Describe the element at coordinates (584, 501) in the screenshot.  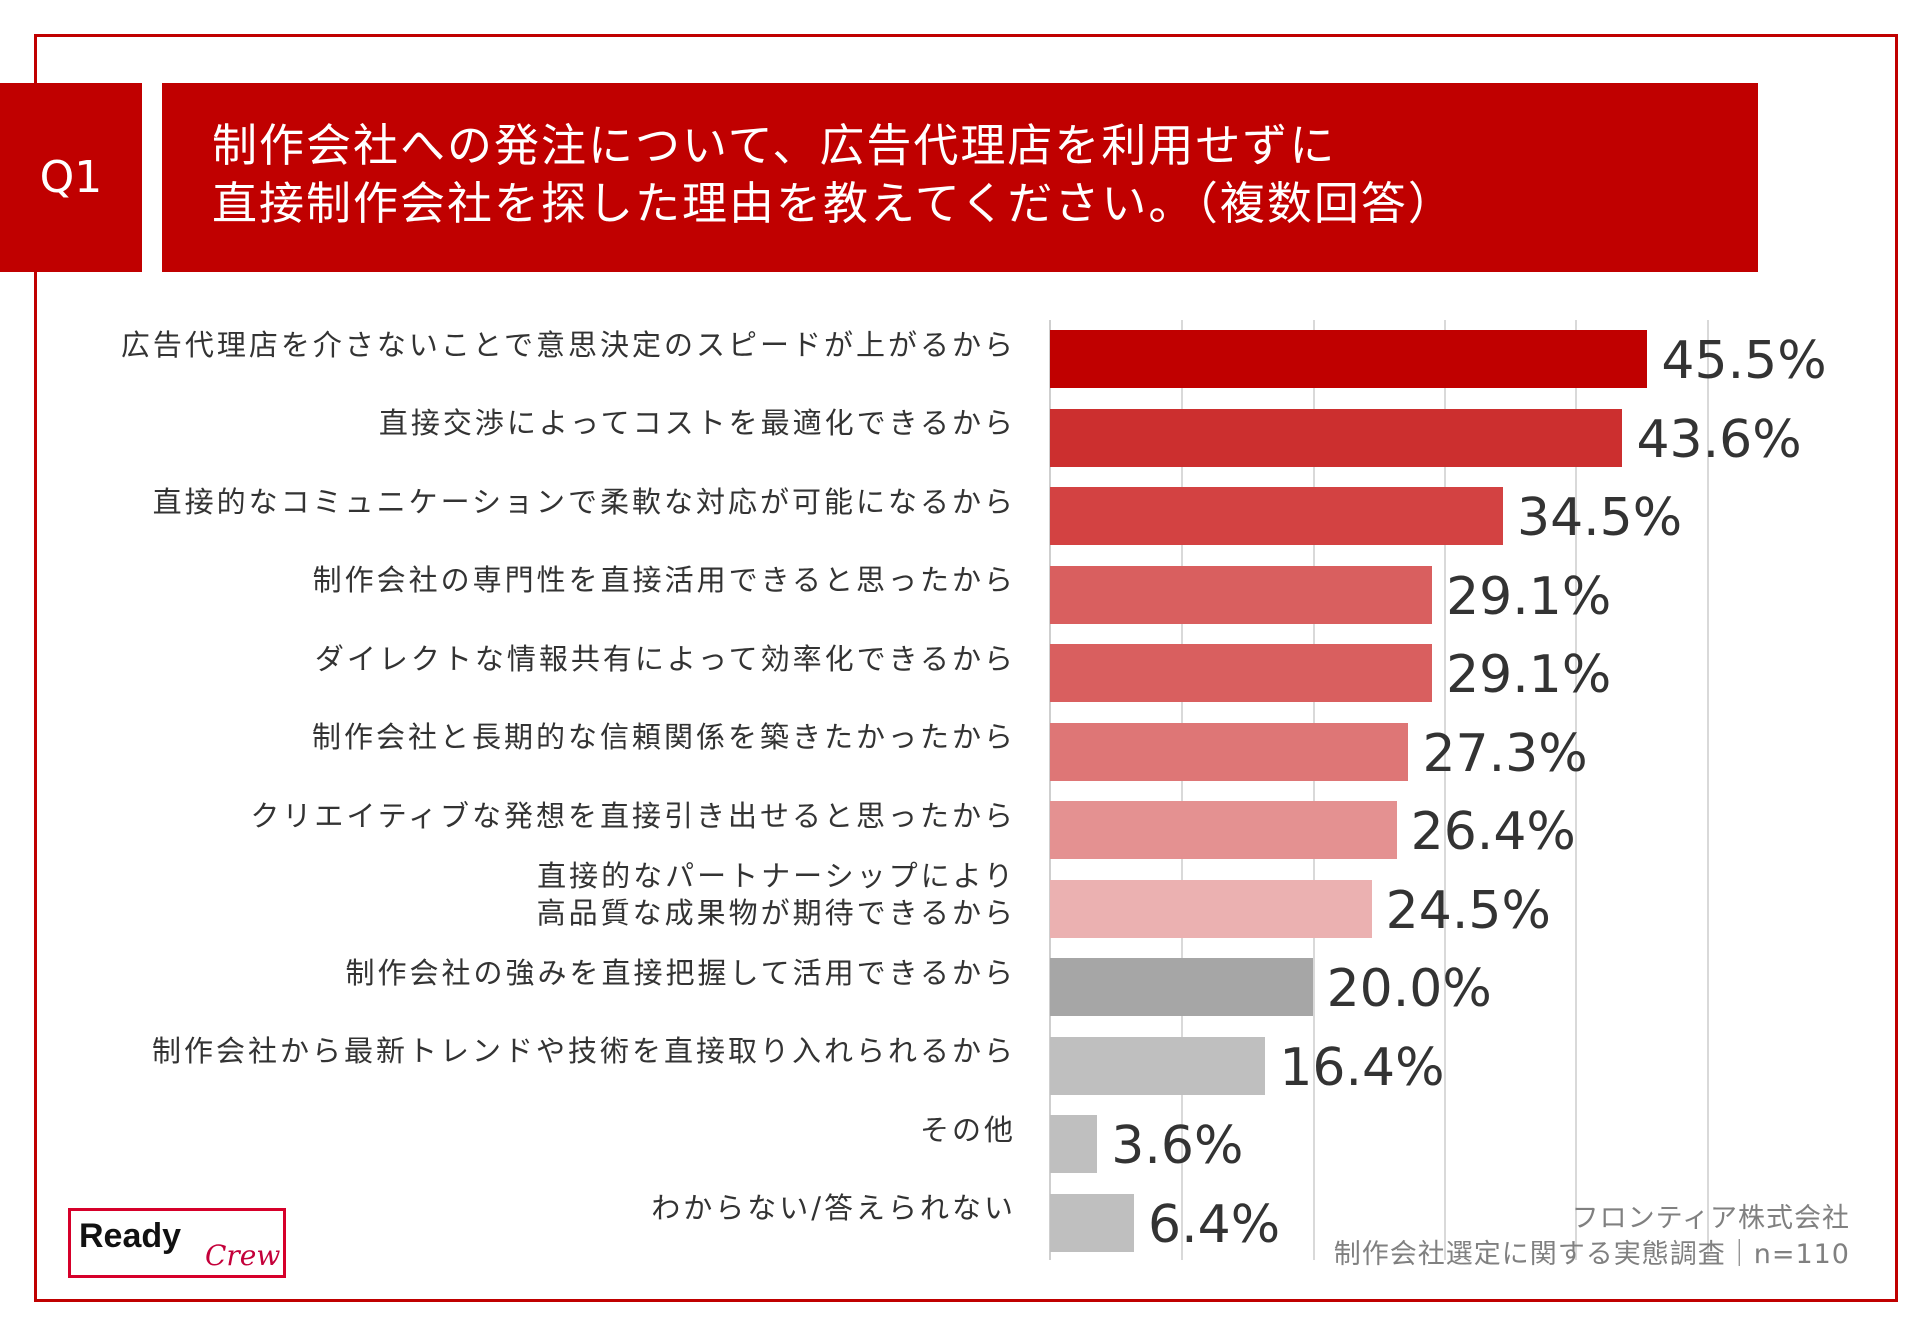
I see `category-label-3: 直接的なコミュニケーションで柔軟な対応が可能になるから` at that location.